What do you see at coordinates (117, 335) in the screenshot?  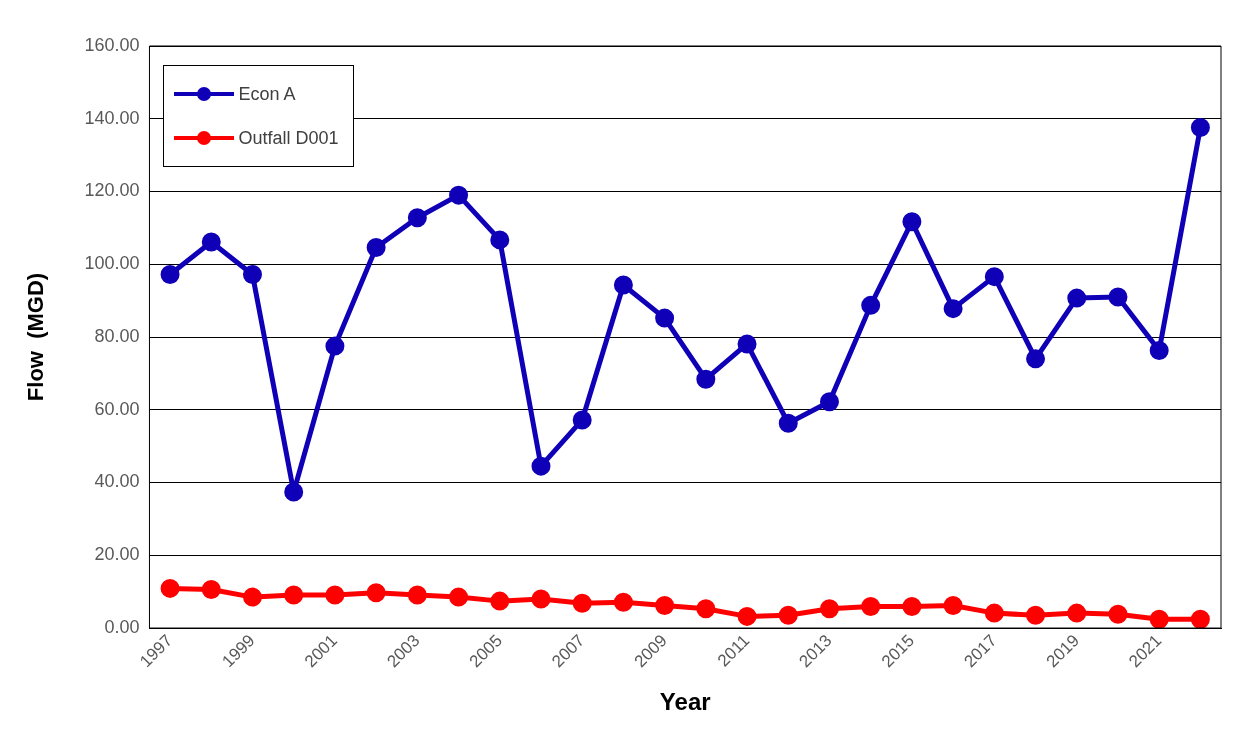 I see `y-tick-label: 80.00` at bounding box center [117, 335].